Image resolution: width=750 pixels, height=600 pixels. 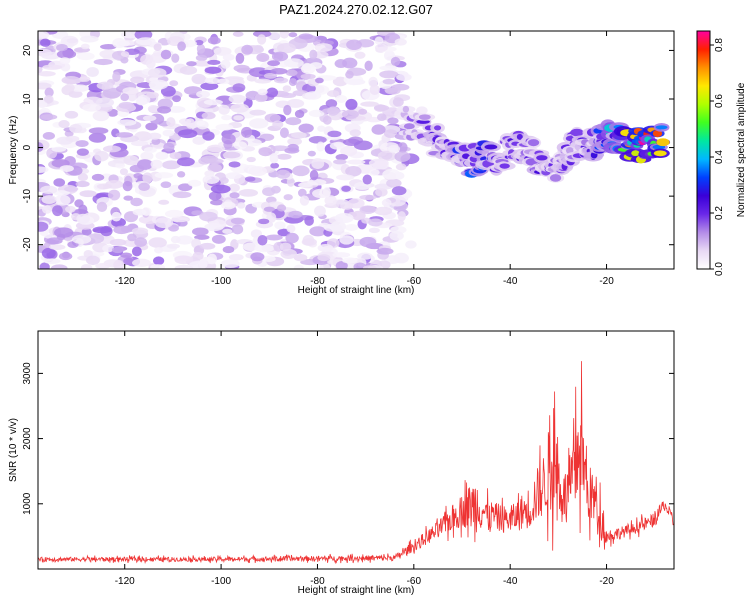 What do you see at coordinates (13, 150) in the screenshot?
I see `spectrogram-ylabel: Frequency (Hz)` at bounding box center [13, 150].